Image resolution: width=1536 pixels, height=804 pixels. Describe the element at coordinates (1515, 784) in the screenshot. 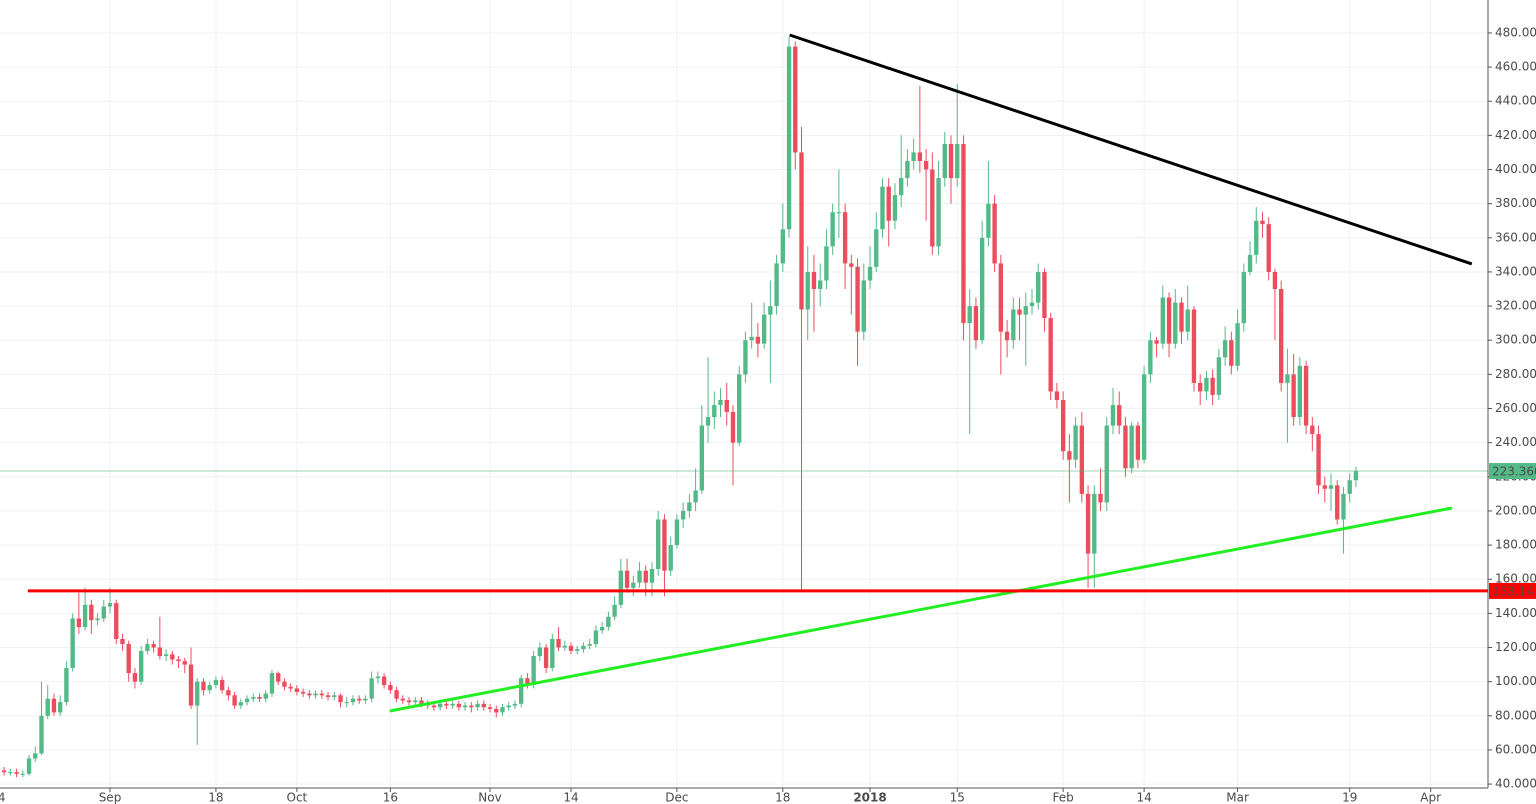

I see `y-tick-label: 40.000` at that location.